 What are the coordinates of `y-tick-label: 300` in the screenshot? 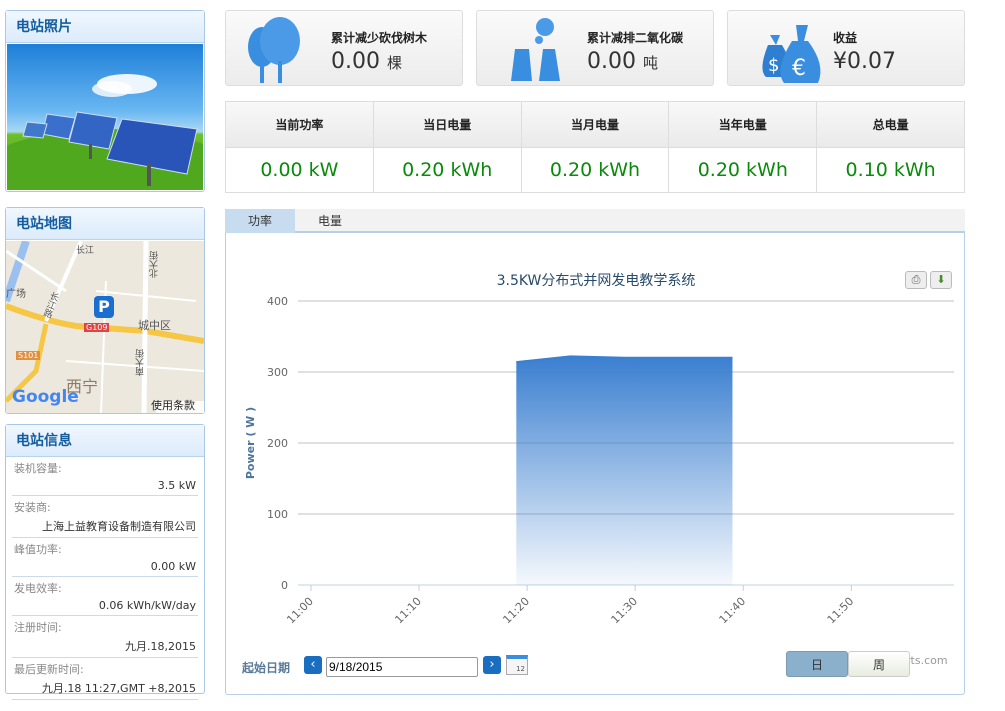 It's located at (277, 372).